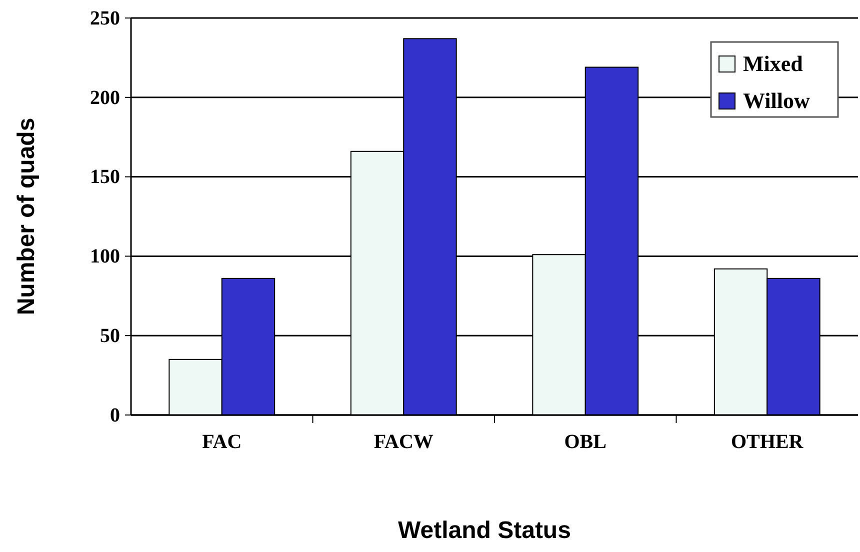 This screenshot has height=552, width=860. I want to click on y-axis-title: Number of quads, so click(26, 217).